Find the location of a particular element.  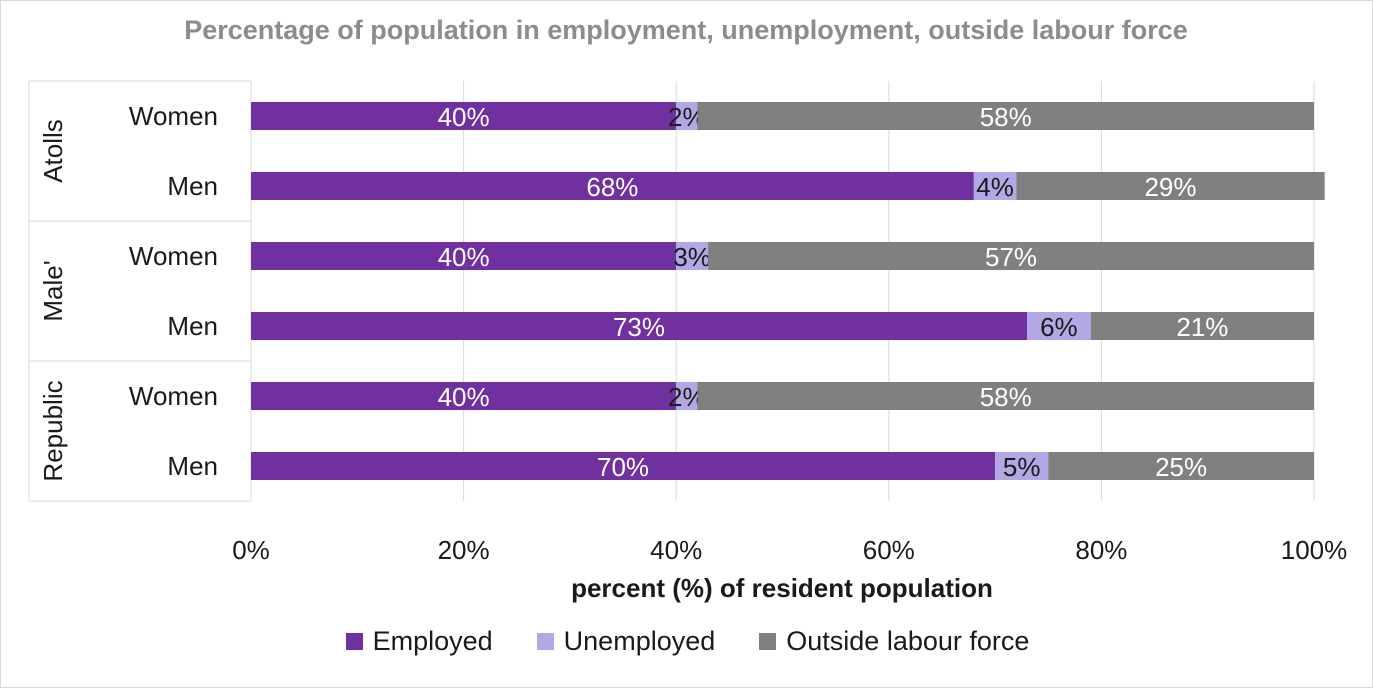

chart-legend: Employed Unemployed Outside labour force is located at coordinates (687, 641).